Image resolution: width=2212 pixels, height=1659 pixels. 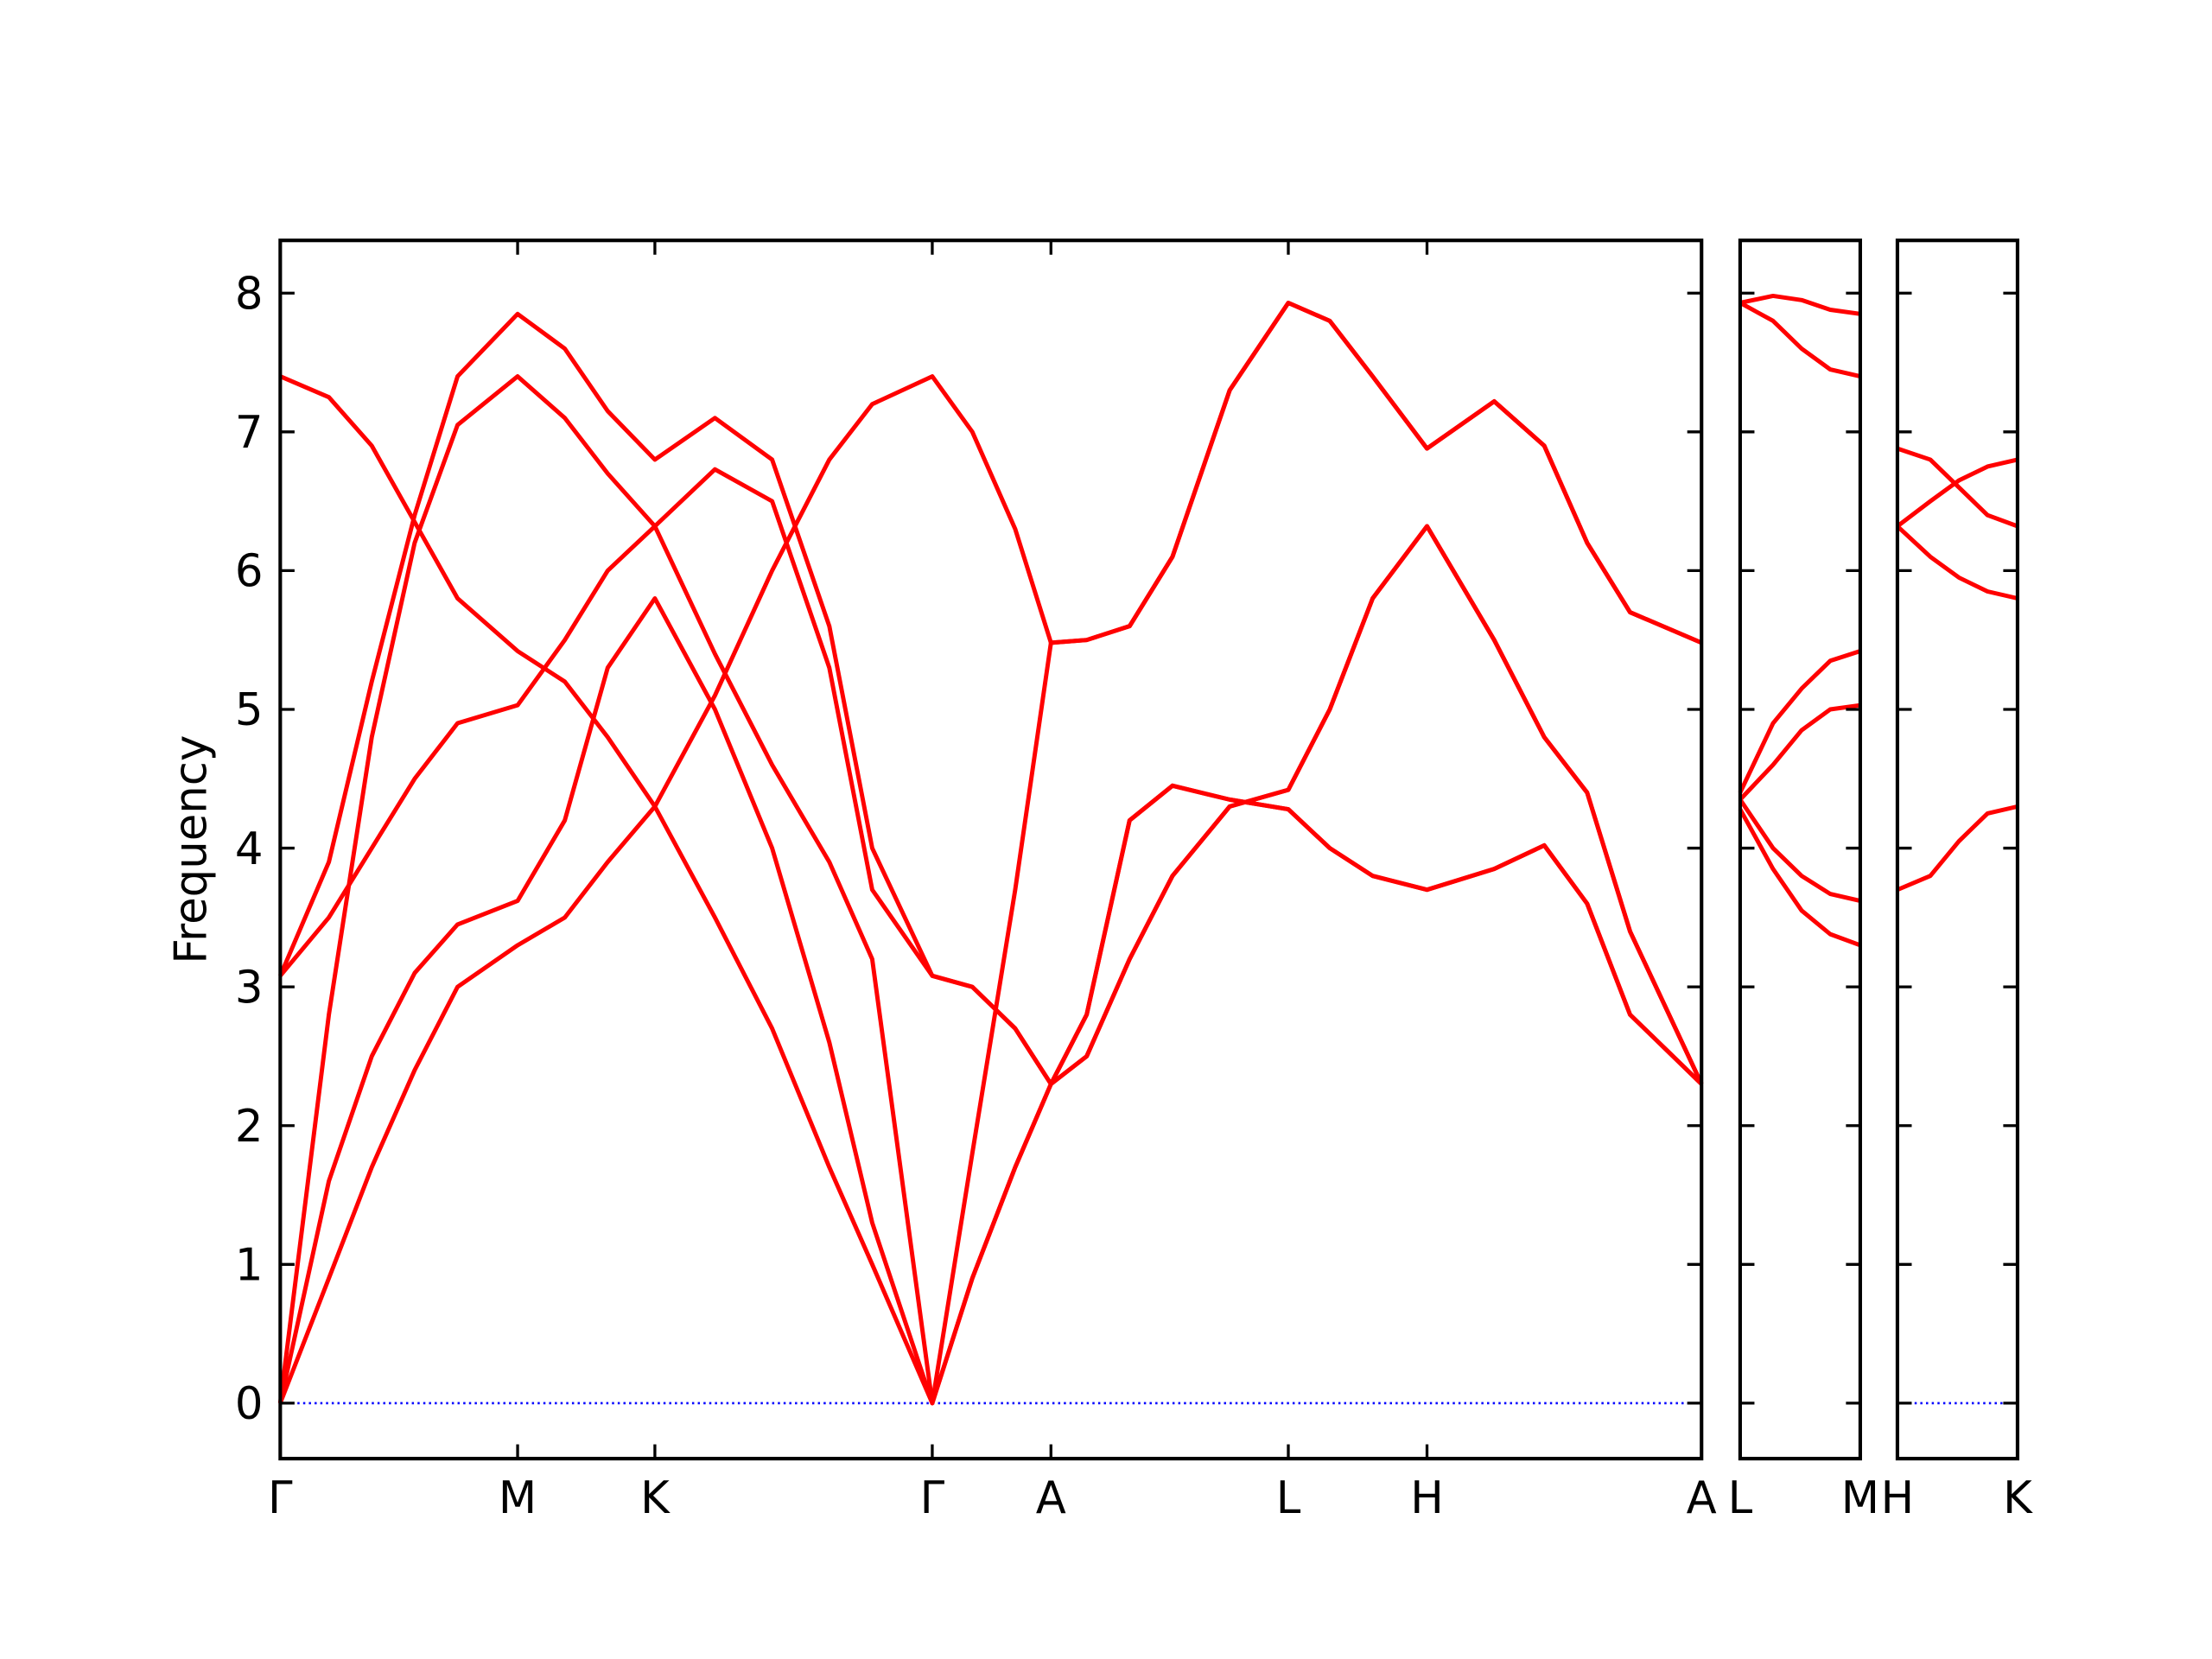 I want to click on y-tick-label: 5, so click(x=249, y=710).